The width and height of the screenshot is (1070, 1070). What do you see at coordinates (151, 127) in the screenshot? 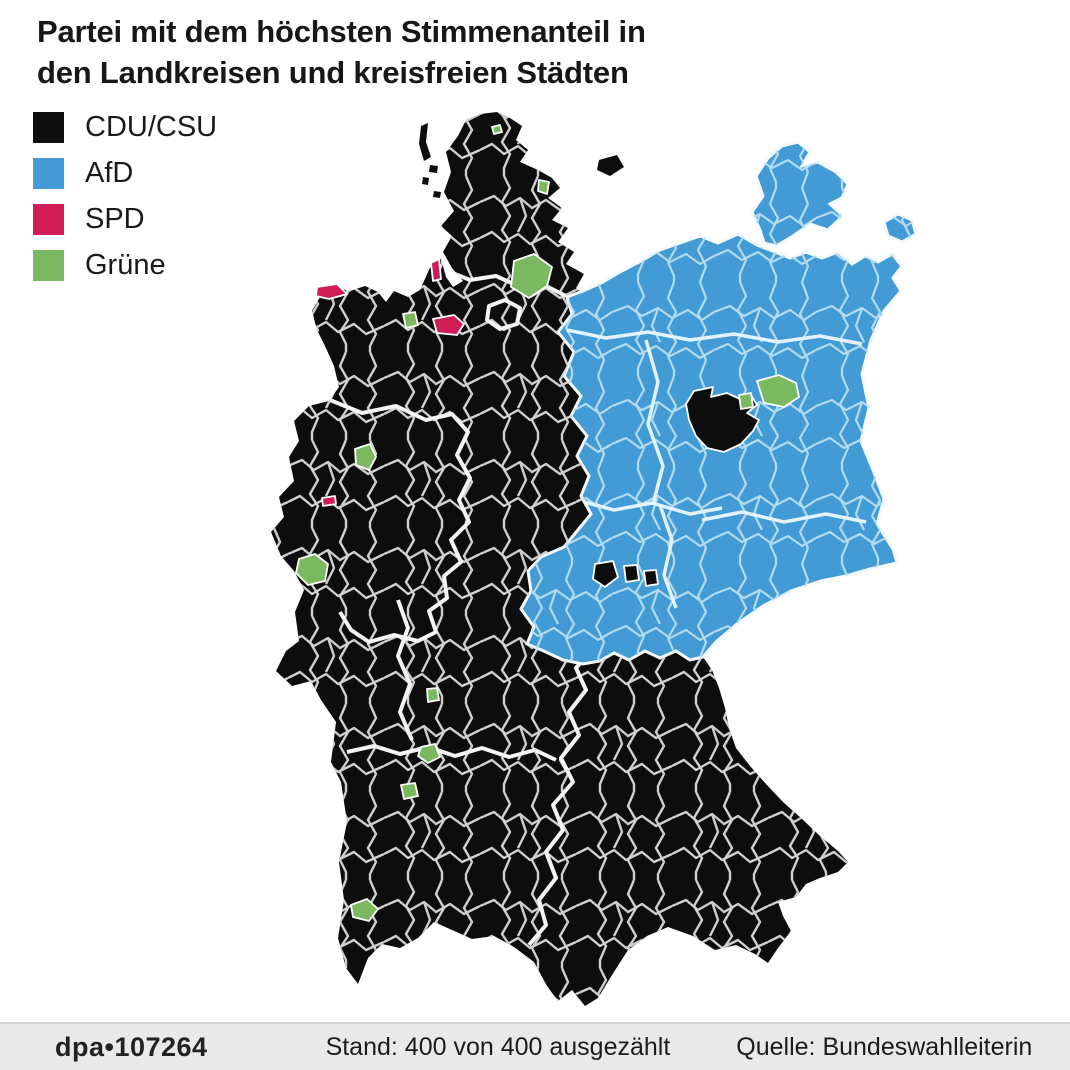
I see `legend-label-cdu-csu: CDU/CSU` at bounding box center [151, 127].